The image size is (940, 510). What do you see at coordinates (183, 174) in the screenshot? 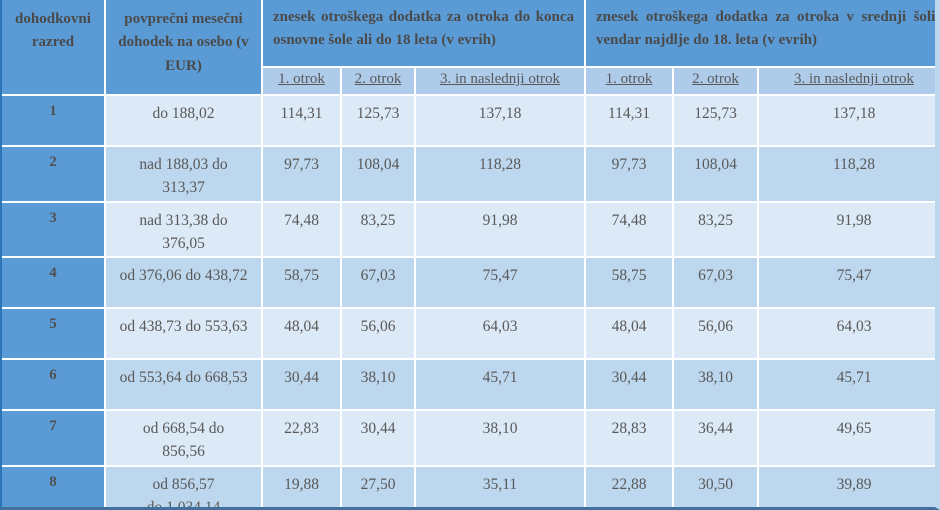
I see `income-range-cell: nad 188,03 do 313,37` at bounding box center [183, 174].